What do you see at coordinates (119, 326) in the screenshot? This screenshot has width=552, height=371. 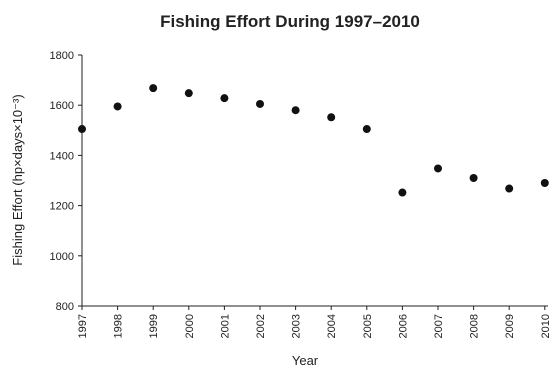 I see `x-tick-label: 1998` at bounding box center [119, 326].